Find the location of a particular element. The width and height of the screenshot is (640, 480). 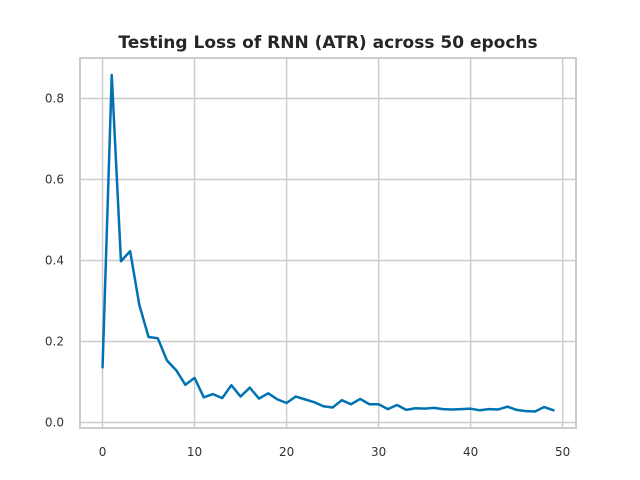

x-tick-labels: 0 10 20 30 40 50 is located at coordinates (335, 452).